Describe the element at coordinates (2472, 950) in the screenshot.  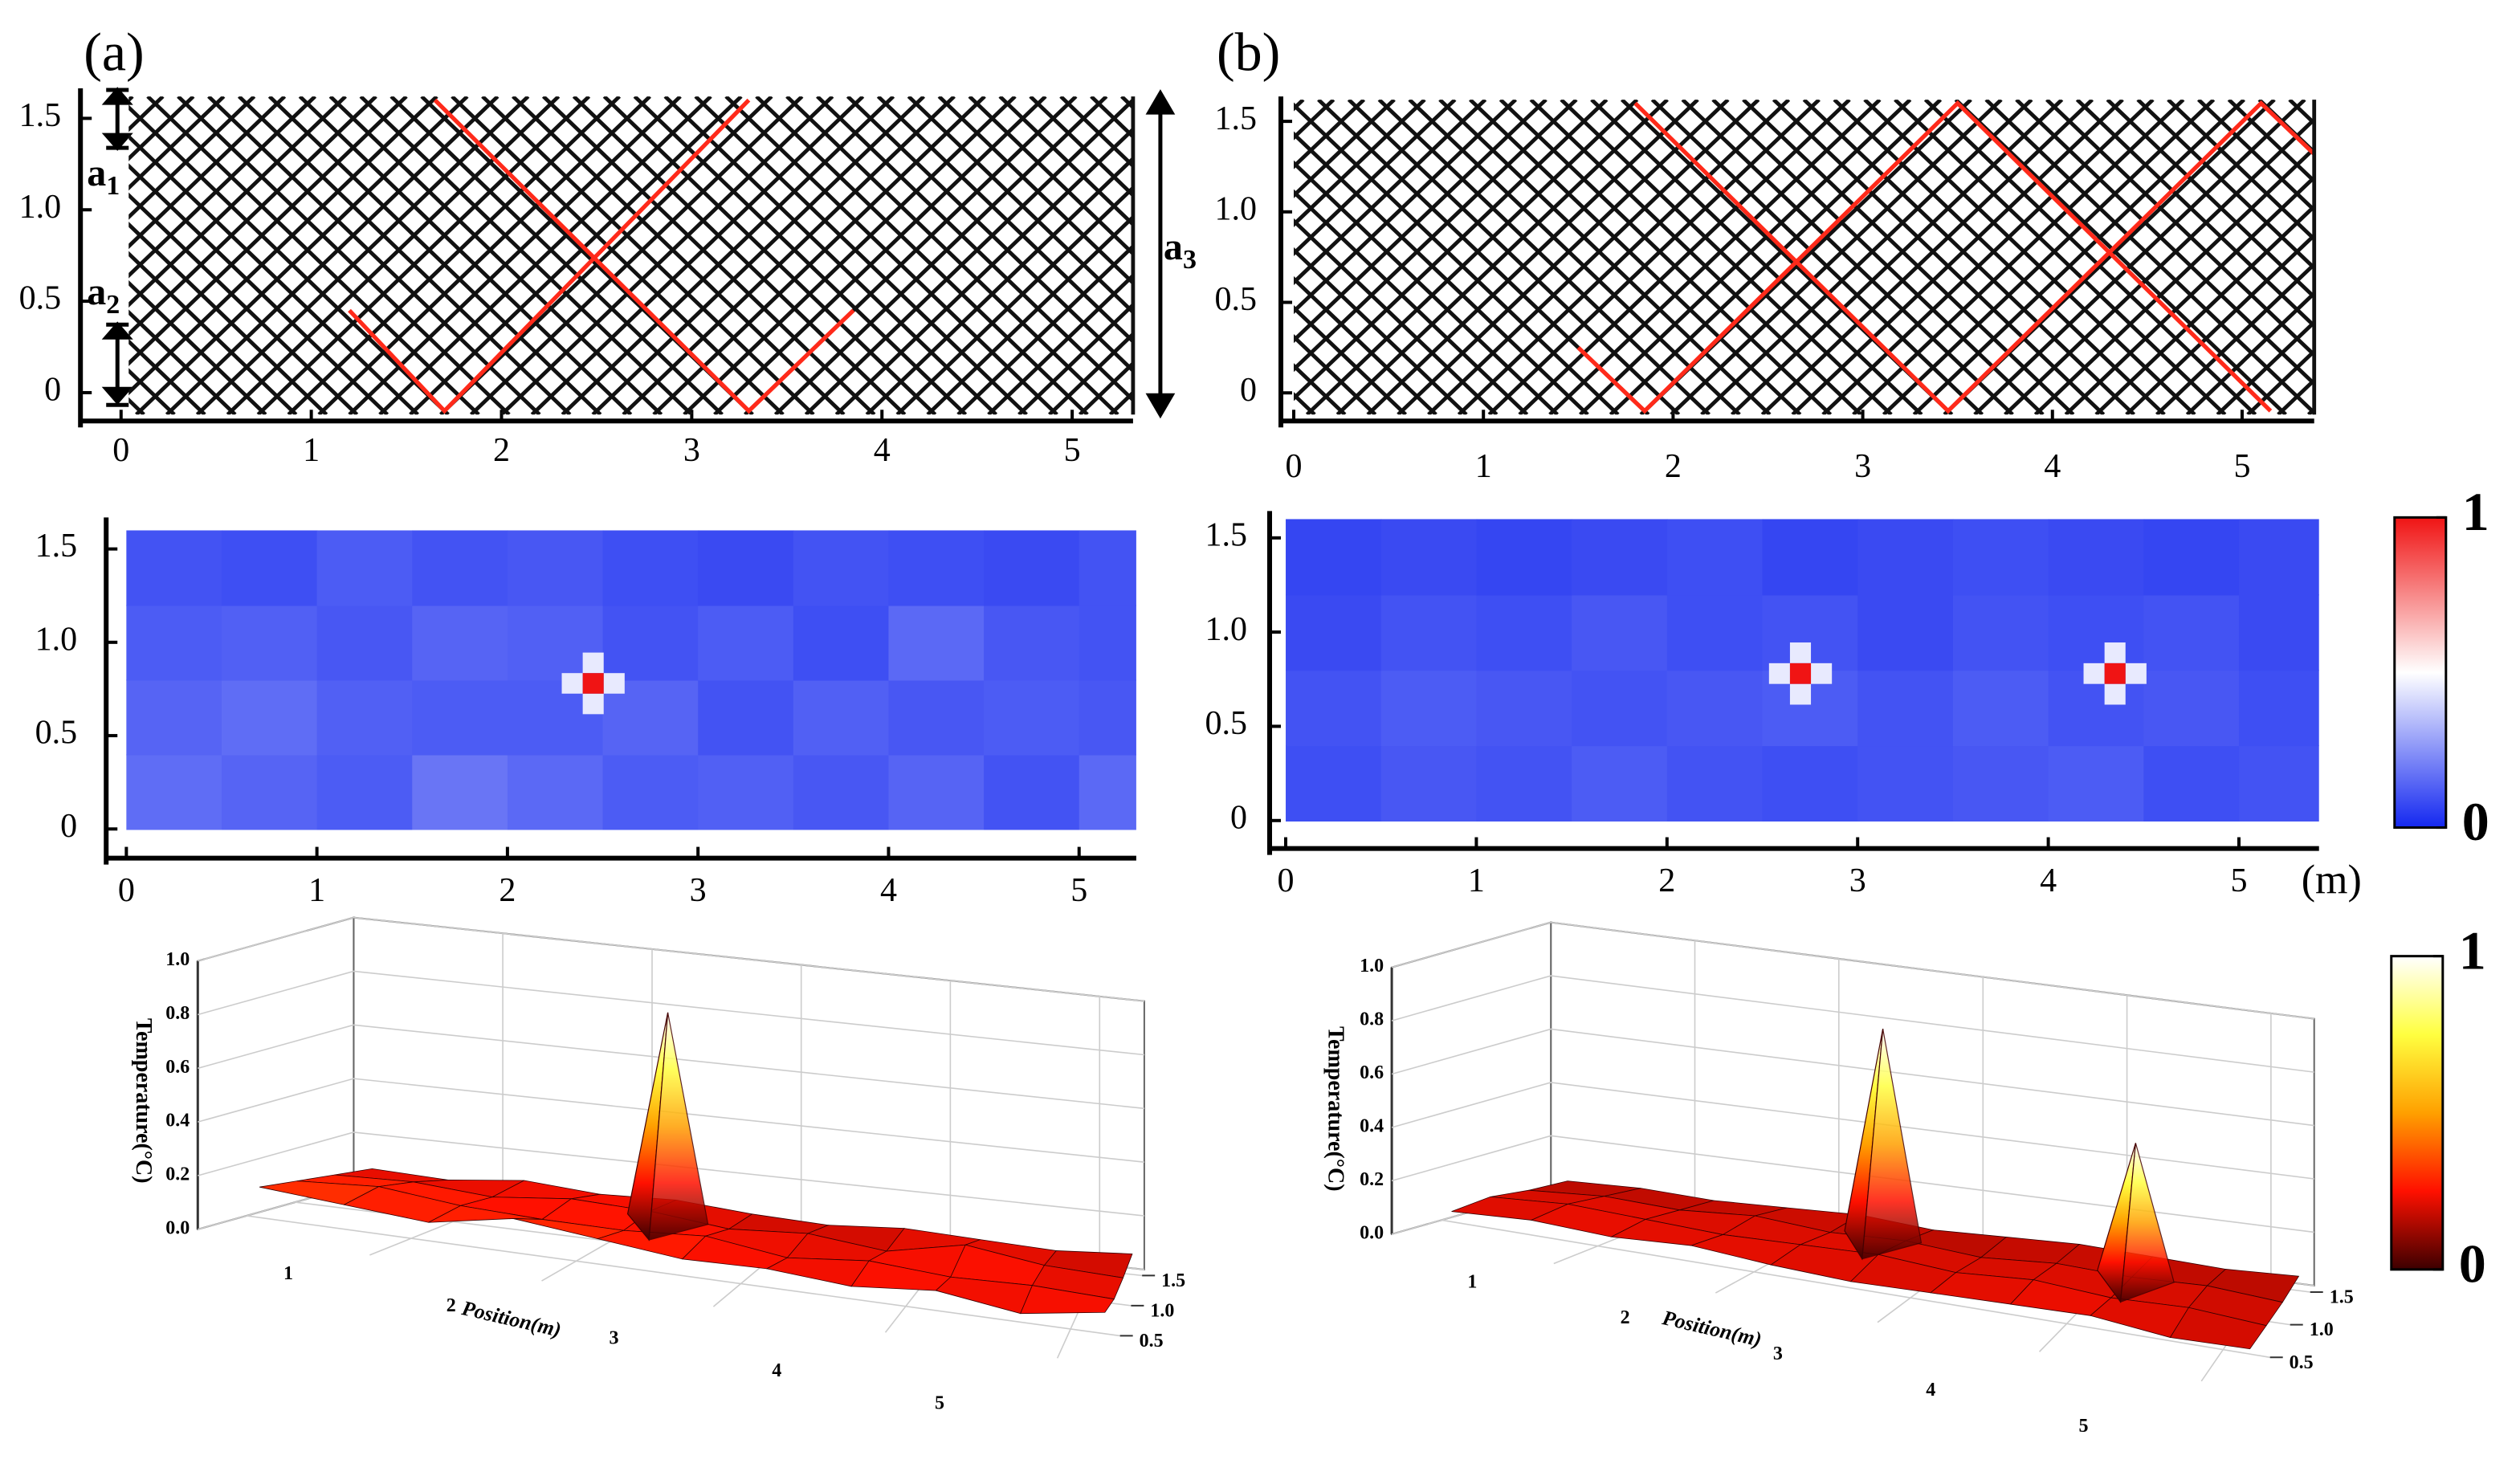
I see `colorbar-label: 1` at that location.